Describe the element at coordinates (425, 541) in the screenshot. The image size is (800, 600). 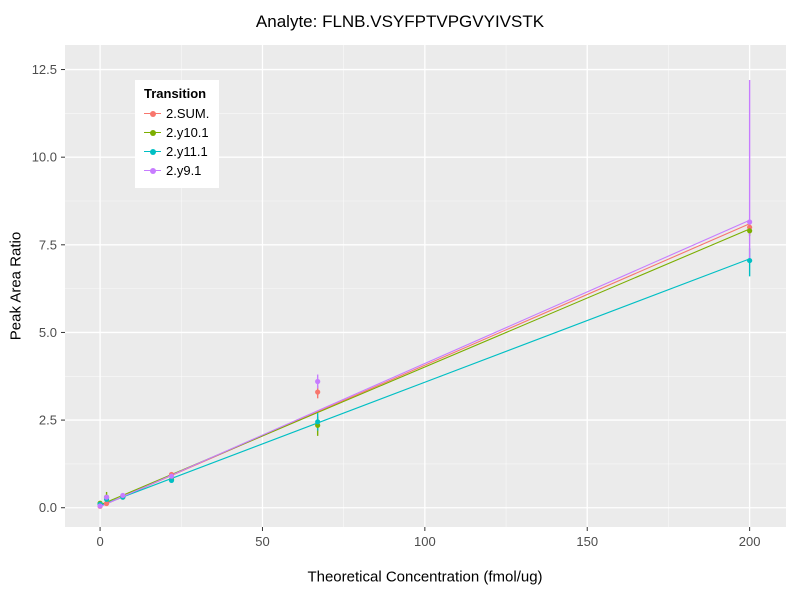
I see `svg-text: 100` at that location.